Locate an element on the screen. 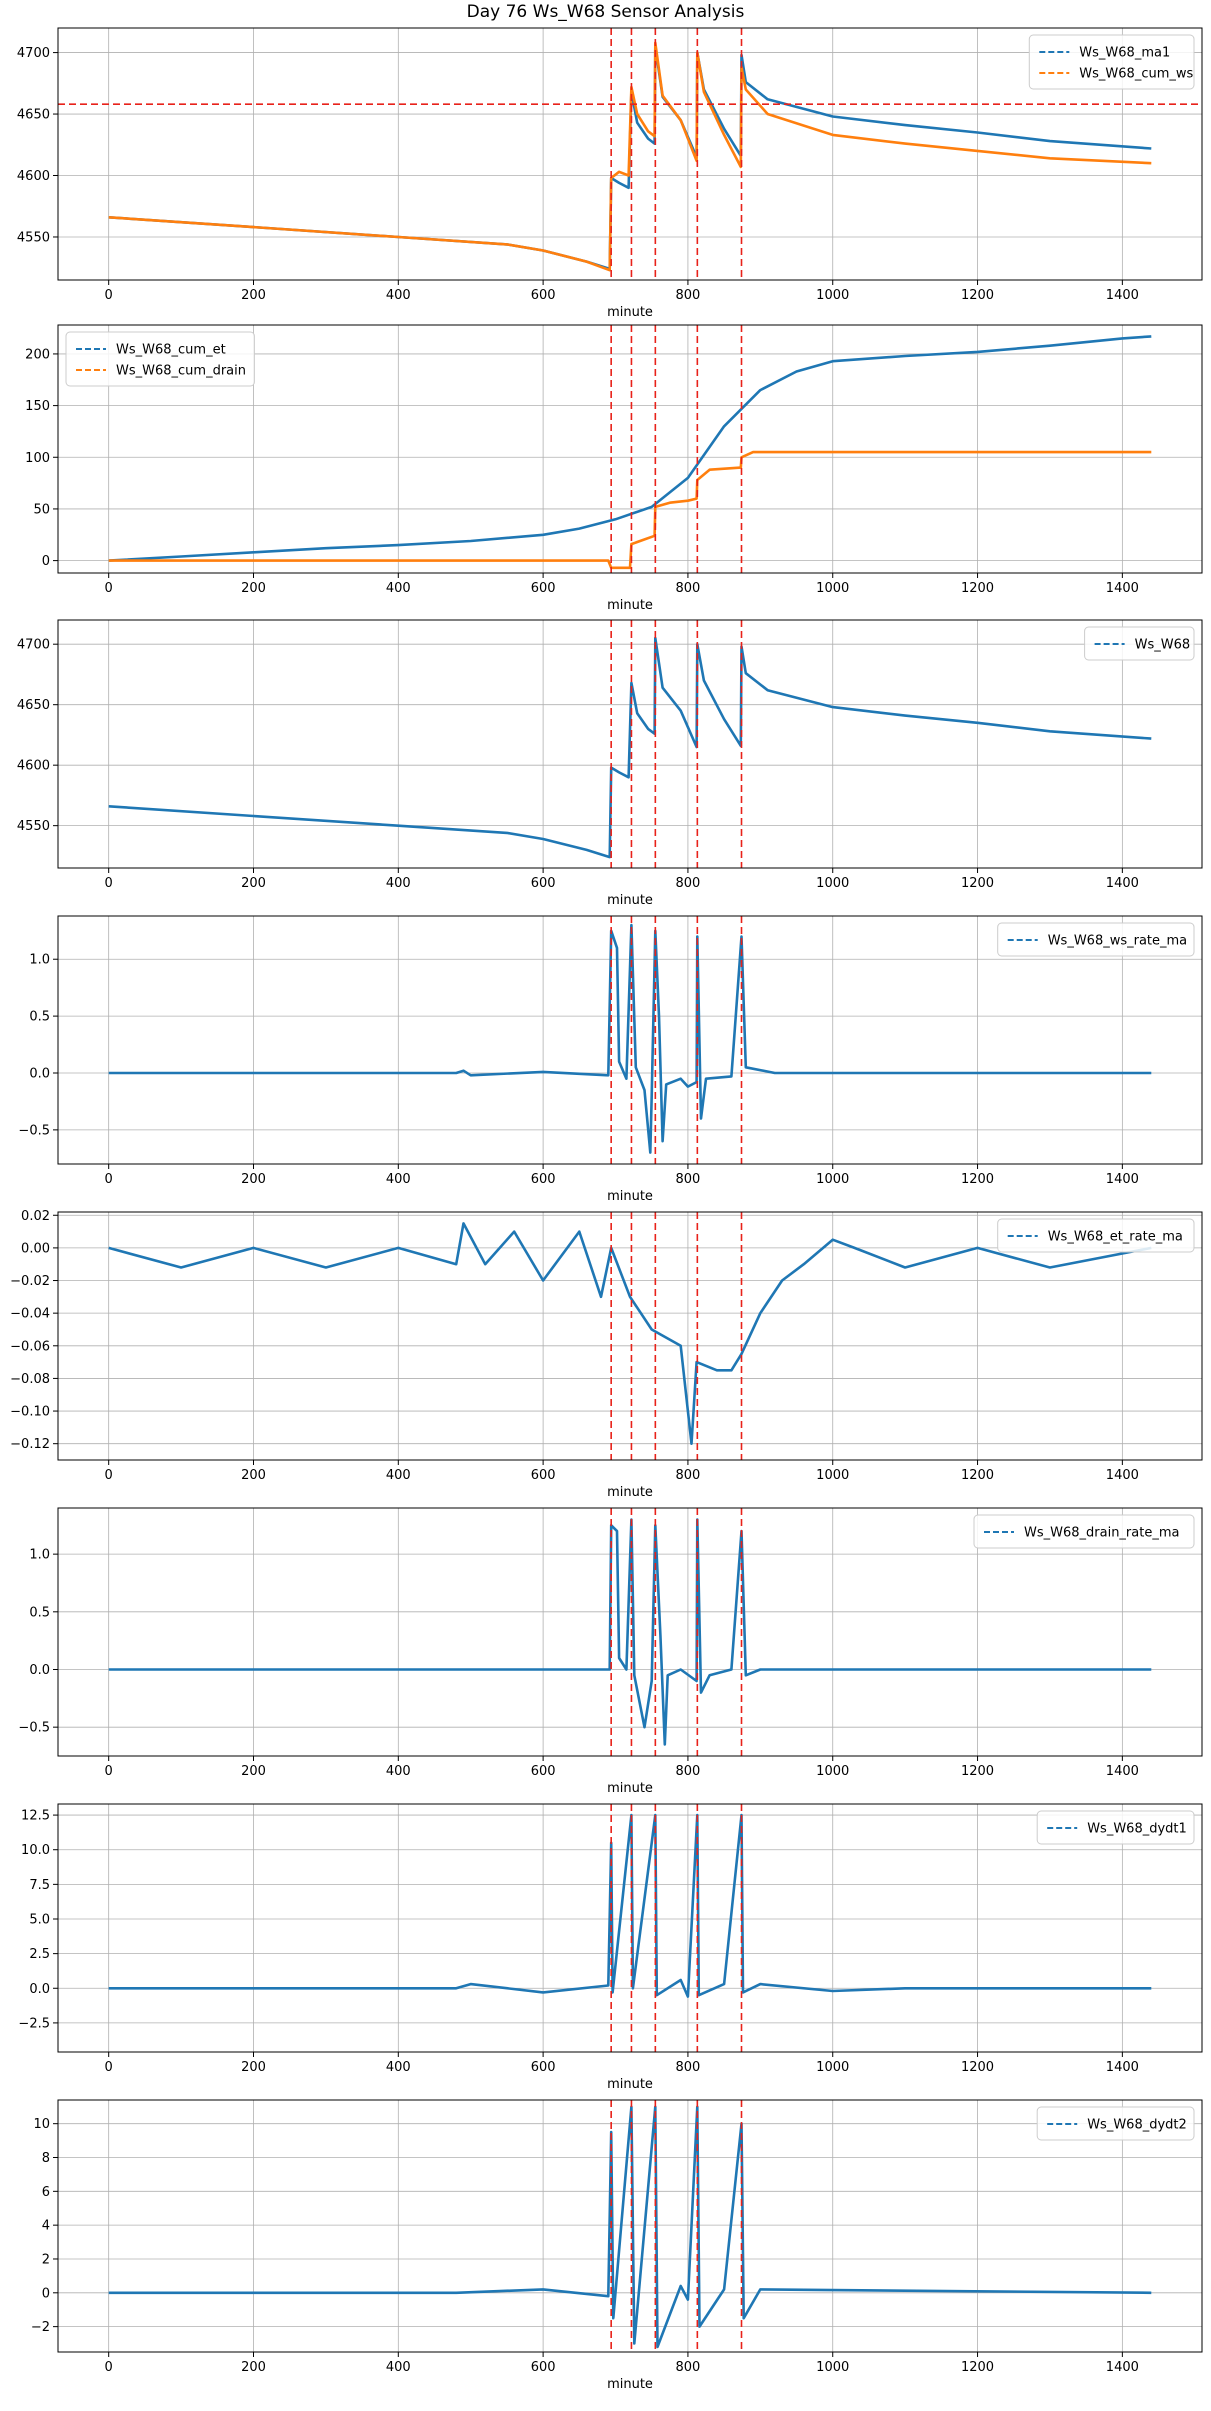 This screenshot has width=1211, height=2411. legend-label: Ws_W68 is located at coordinates (1163, 645).